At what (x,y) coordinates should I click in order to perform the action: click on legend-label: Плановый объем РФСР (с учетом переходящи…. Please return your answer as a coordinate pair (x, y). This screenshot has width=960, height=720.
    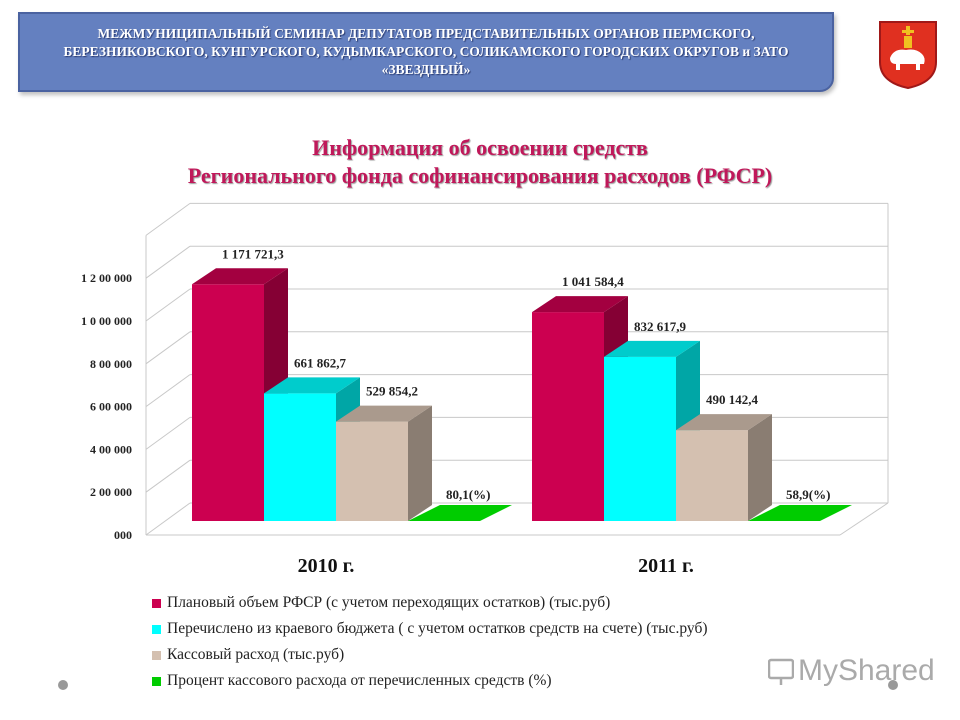
    Looking at the image, I should click on (389, 602).